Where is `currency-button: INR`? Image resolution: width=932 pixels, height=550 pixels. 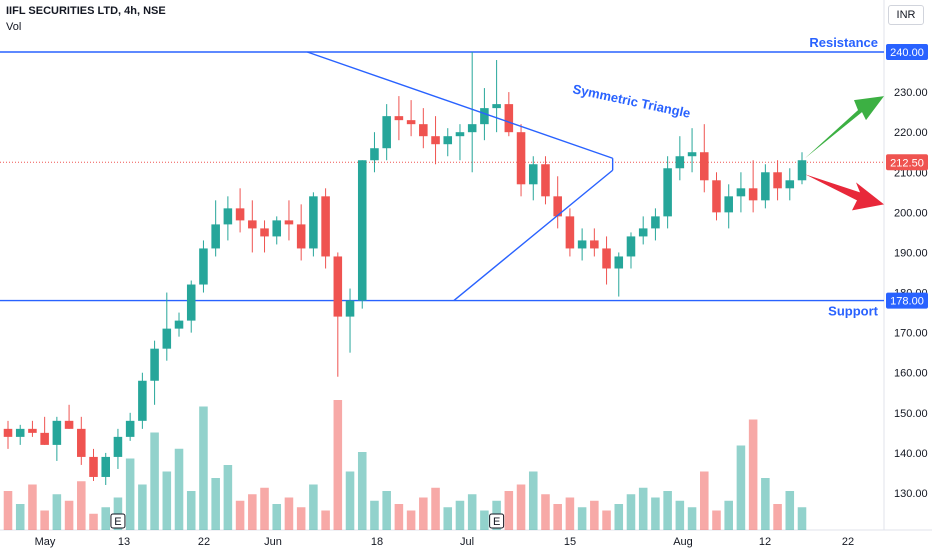
currency-button: INR is located at coordinates (906, 15).